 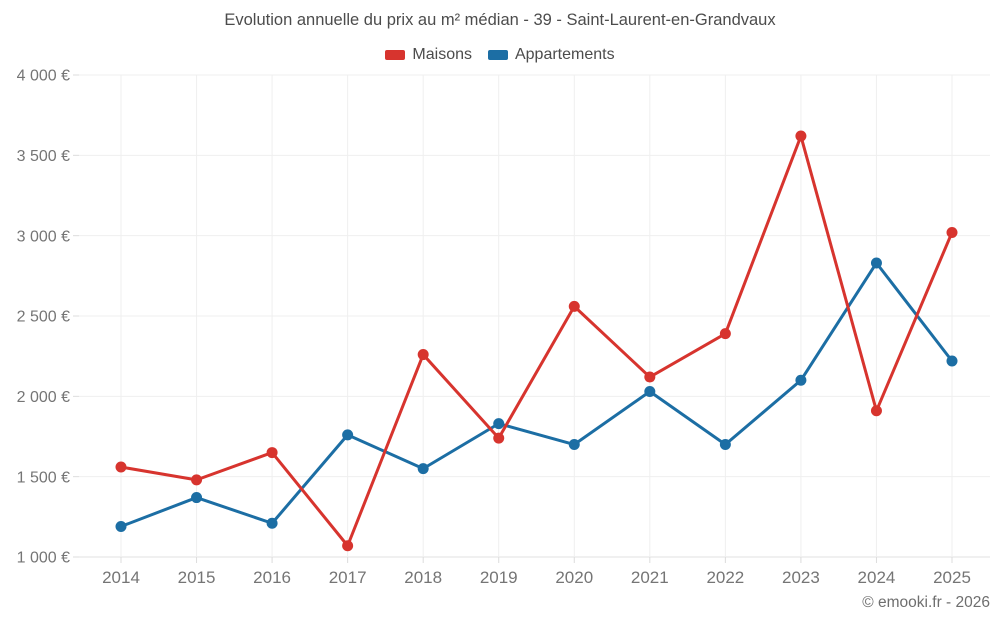 What do you see at coordinates (423, 577) in the screenshot?
I see `x-axis-tick-label: 2018` at bounding box center [423, 577].